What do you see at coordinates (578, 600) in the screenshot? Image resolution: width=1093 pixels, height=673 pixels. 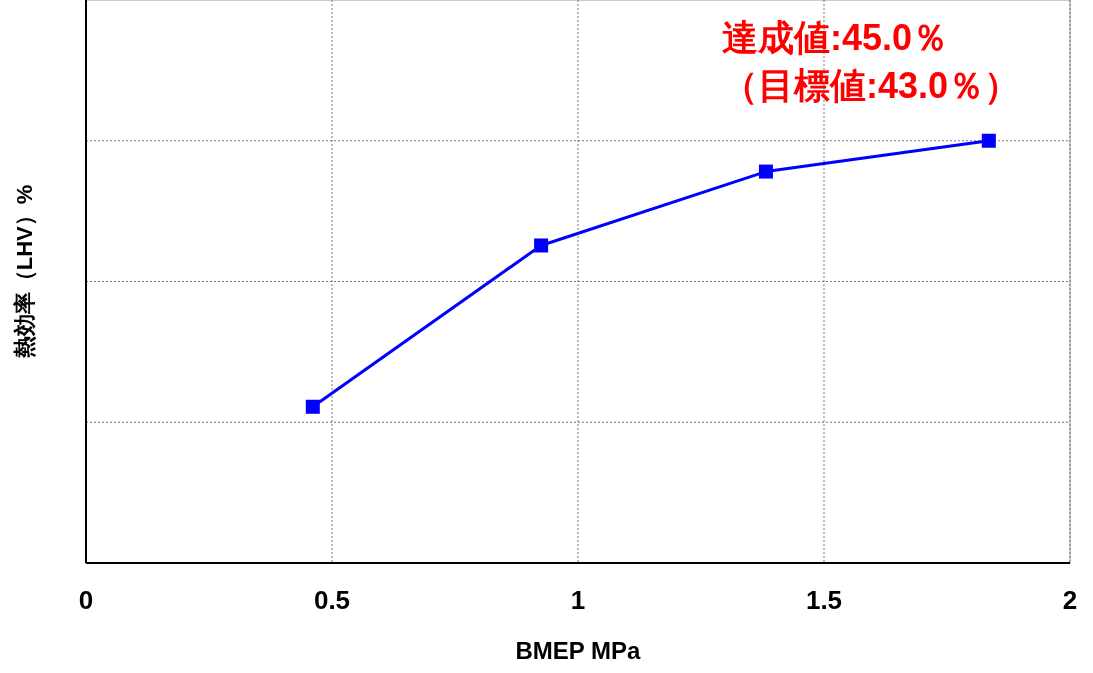 I see `x-tick-label: 1` at bounding box center [578, 600].